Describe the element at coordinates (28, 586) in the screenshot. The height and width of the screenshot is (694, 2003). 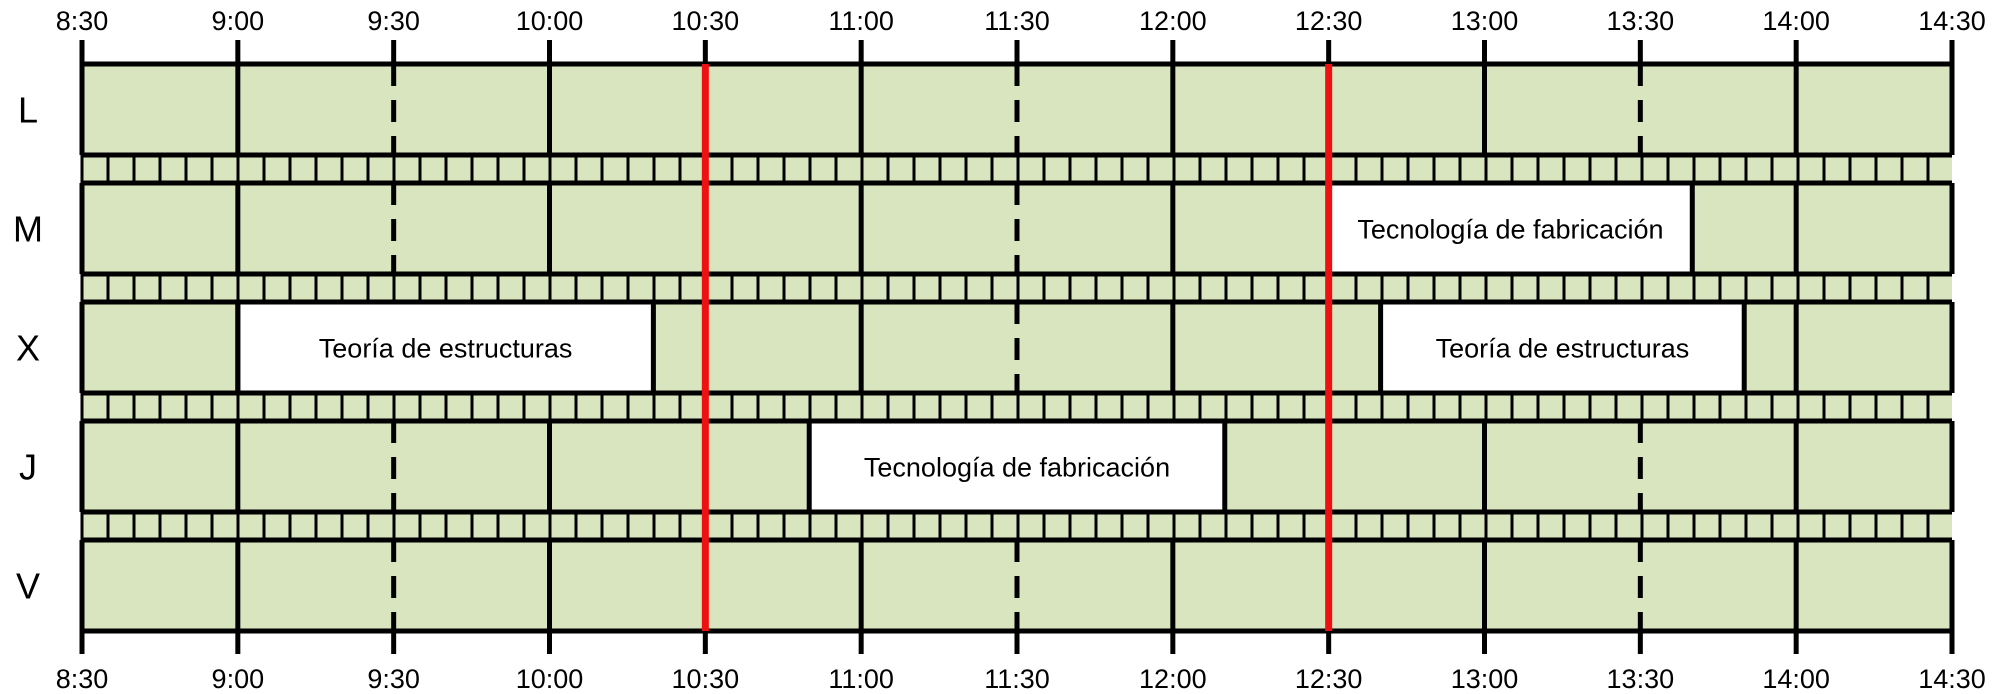
I see `day-label: V` at that location.